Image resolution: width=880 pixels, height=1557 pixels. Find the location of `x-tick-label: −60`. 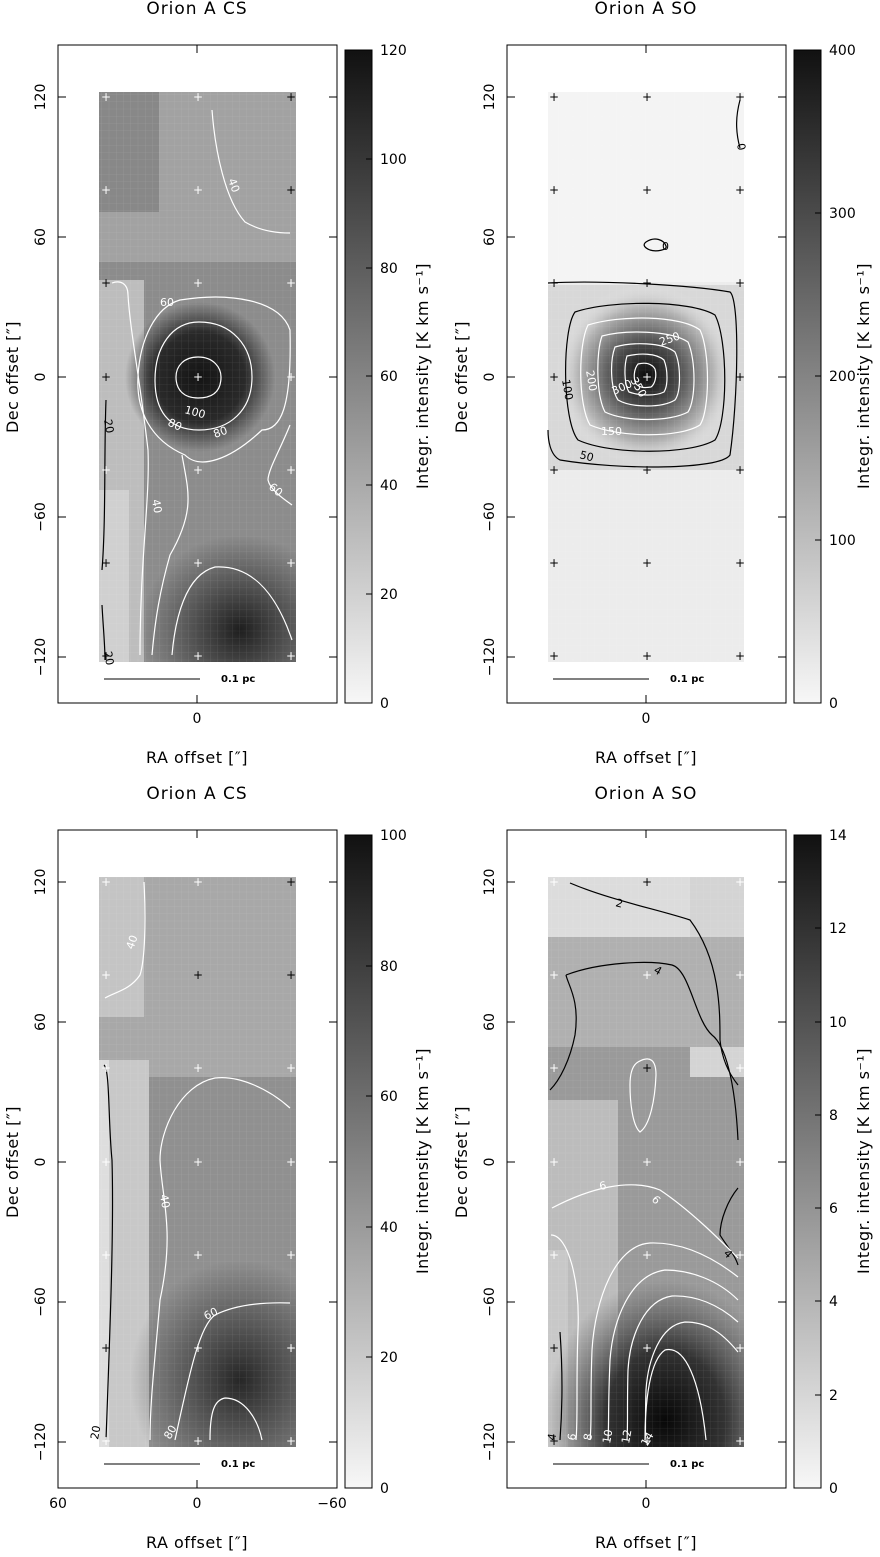

x-tick-label: −60 is located at coordinates (332, 1504).